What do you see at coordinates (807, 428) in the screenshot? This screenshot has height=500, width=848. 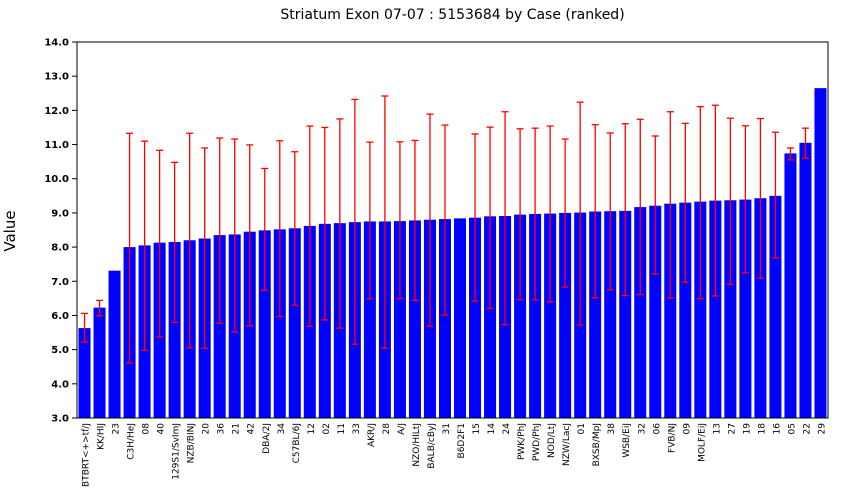 I see `x-tick-label: 22` at bounding box center [807, 428].